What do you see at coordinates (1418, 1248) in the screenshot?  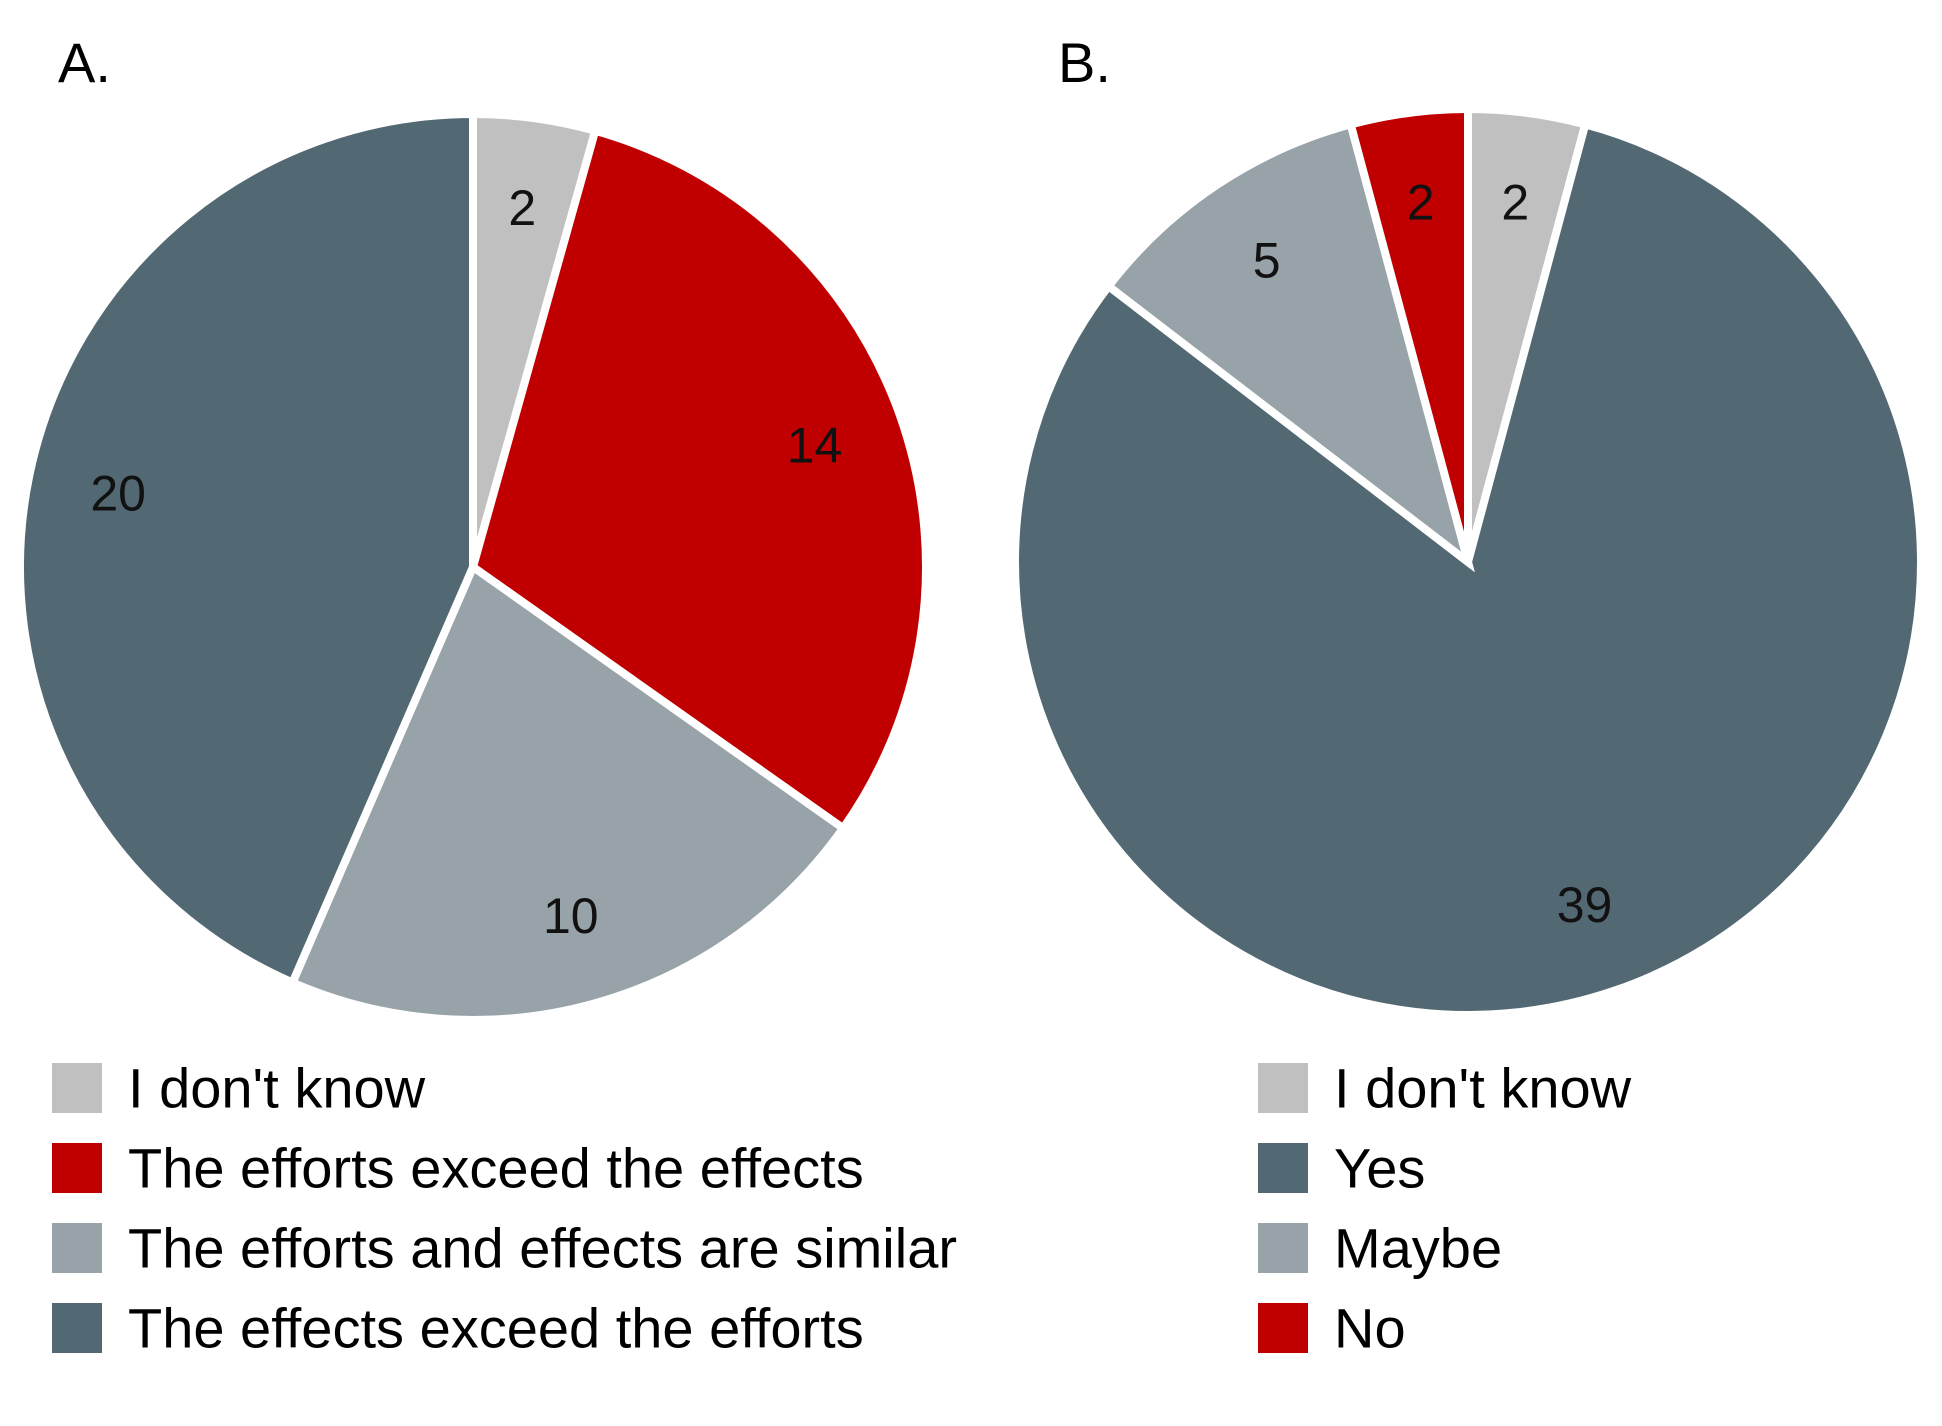 I see `chart-b-legend-label-maybe: Maybe` at bounding box center [1418, 1248].